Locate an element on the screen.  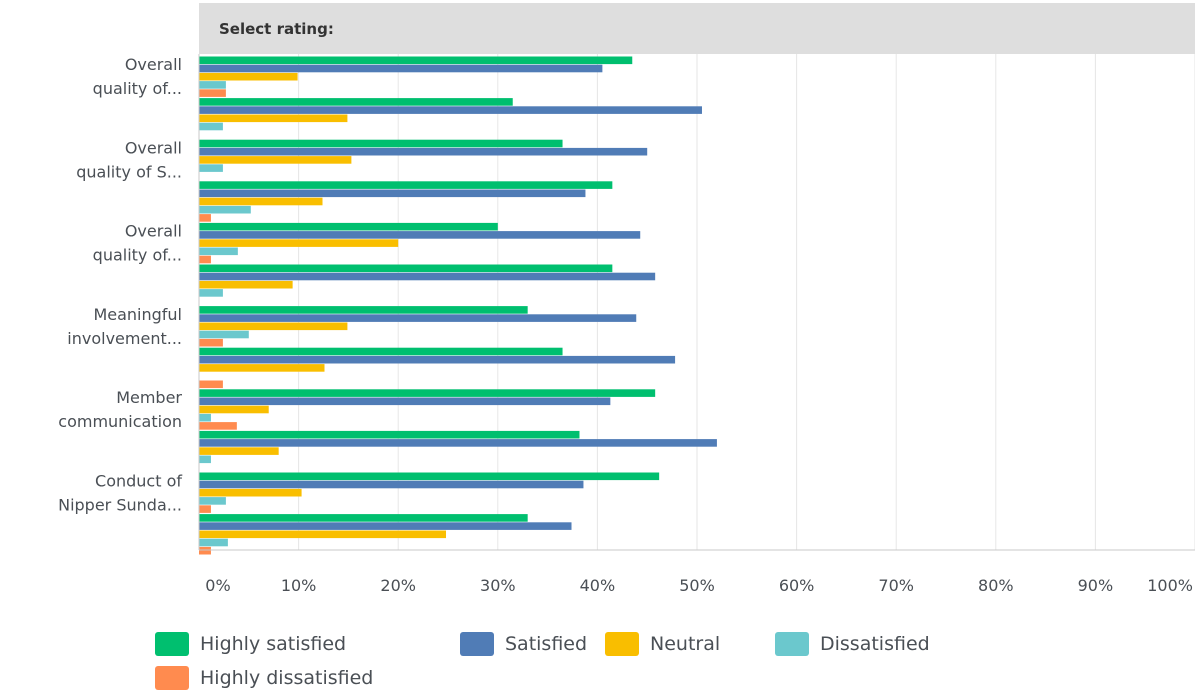
category-label: communication is located at coordinates (120, 421).